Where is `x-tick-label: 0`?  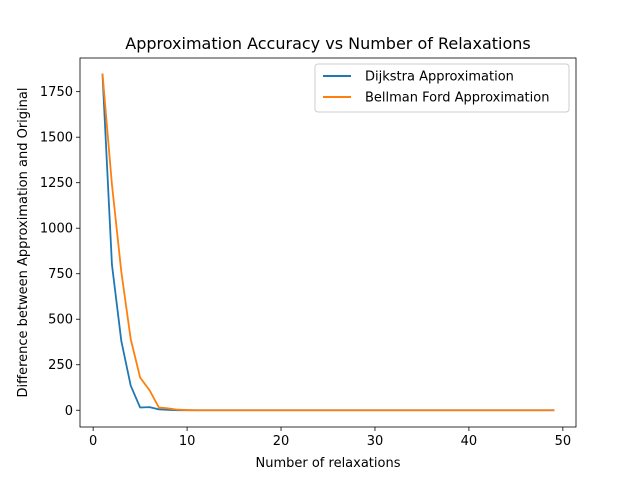 x-tick-label: 0 is located at coordinates (93, 441).